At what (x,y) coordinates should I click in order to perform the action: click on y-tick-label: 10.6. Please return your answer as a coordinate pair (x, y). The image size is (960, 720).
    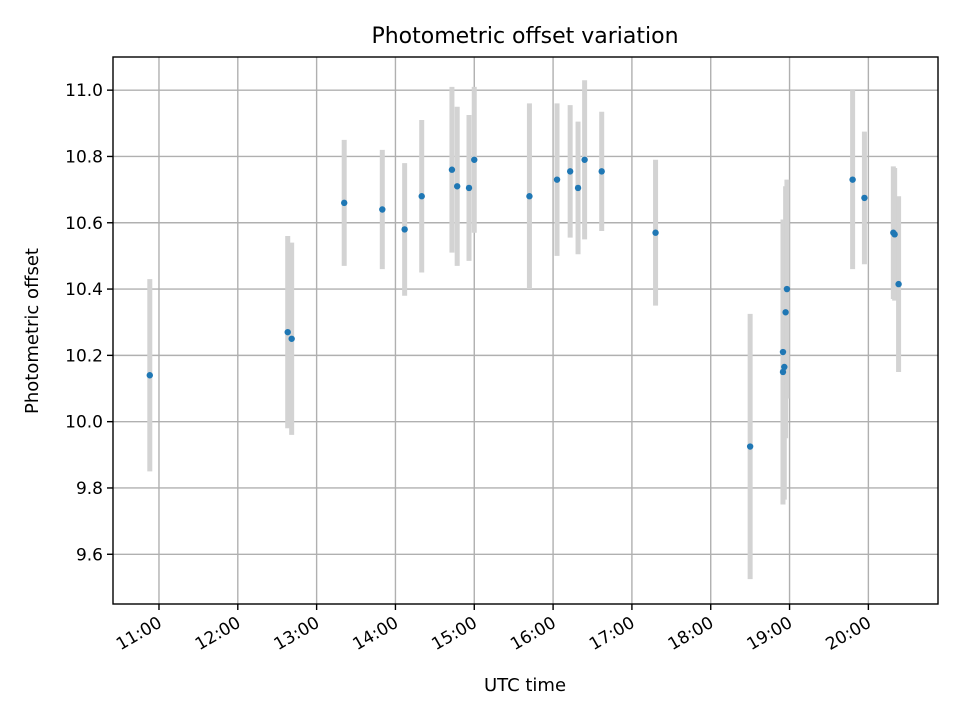
    Looking at the image, I should click on (84, 224).